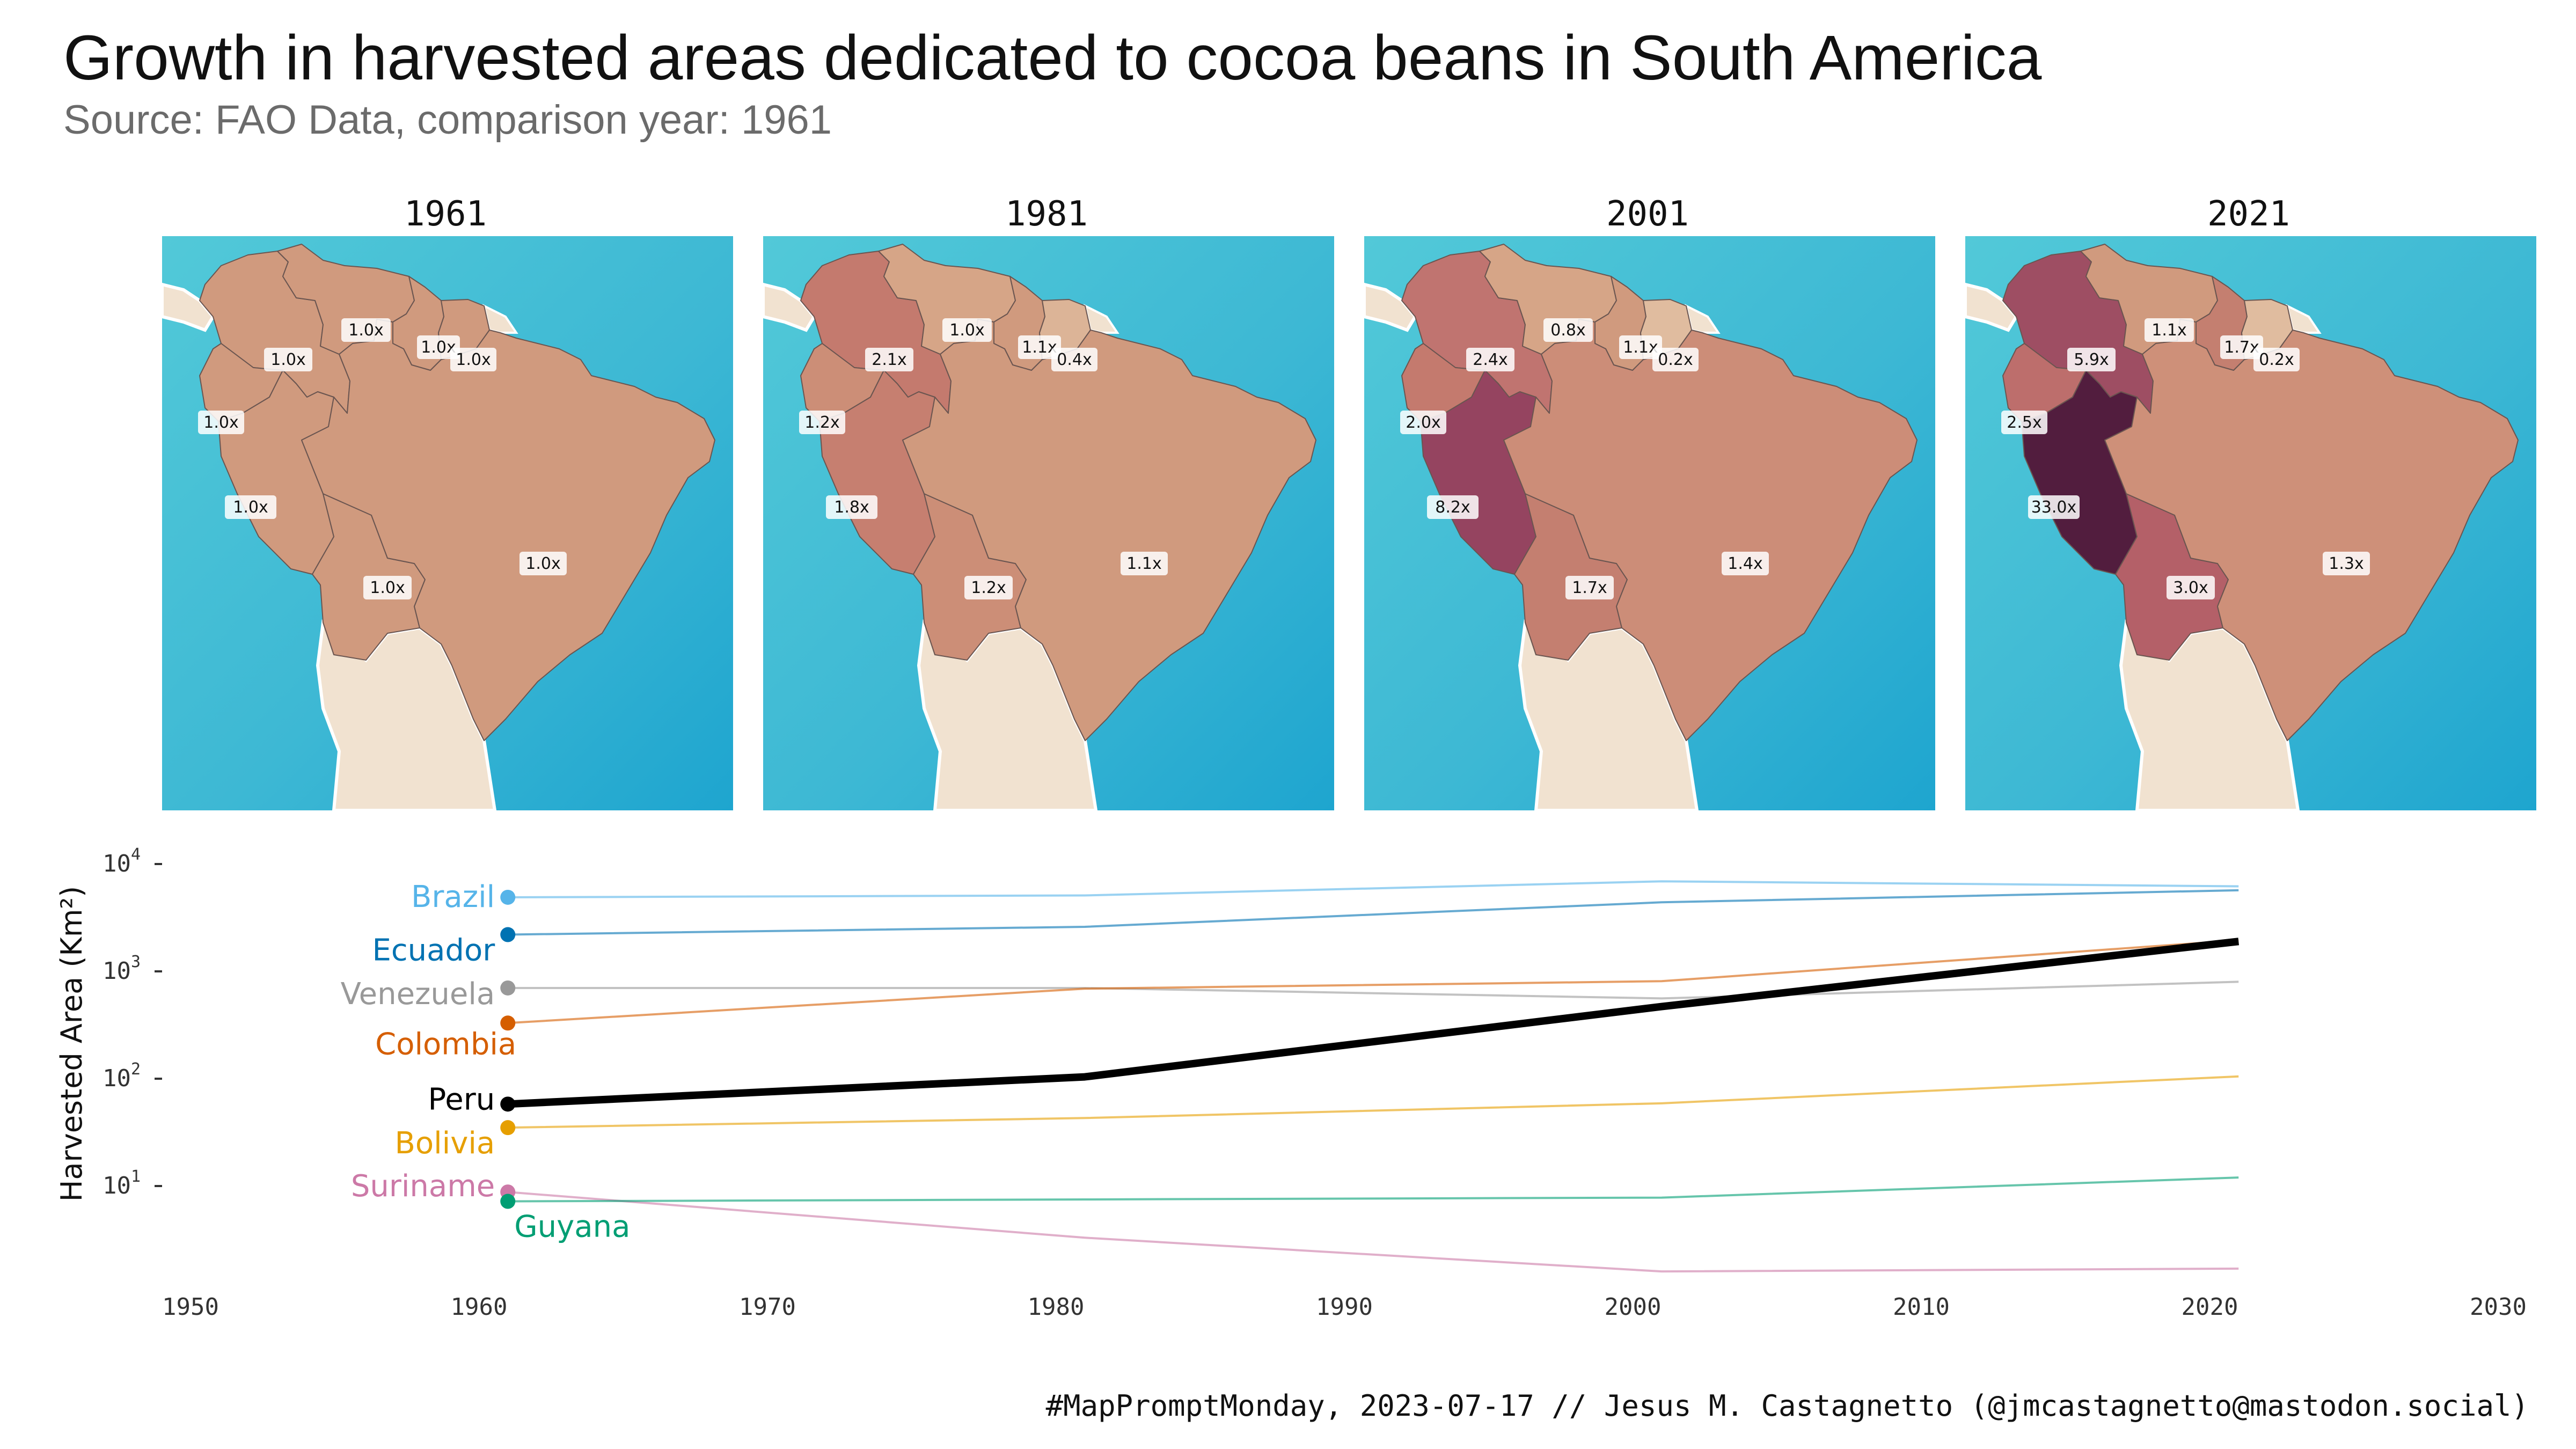 The image size is (2576, 1449). Describe the element at coordinates (1373, 1232) in the screenshot. I see `series-line-suriname` at that location.